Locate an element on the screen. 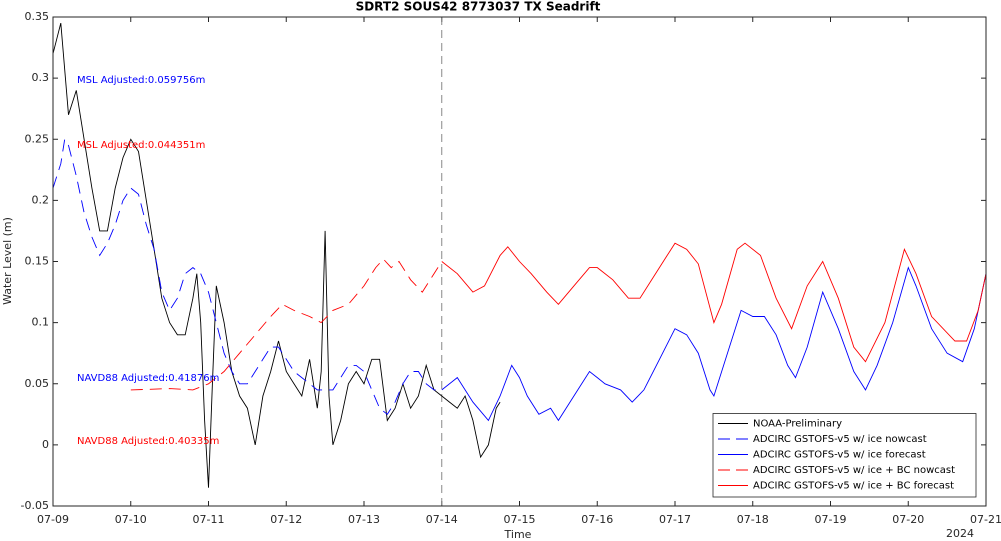 The image size is (1001, 541). legend-label: ADCIRC GSTOFS-v5 w/ ice + BC forecast is located at coordinates (853, 486).